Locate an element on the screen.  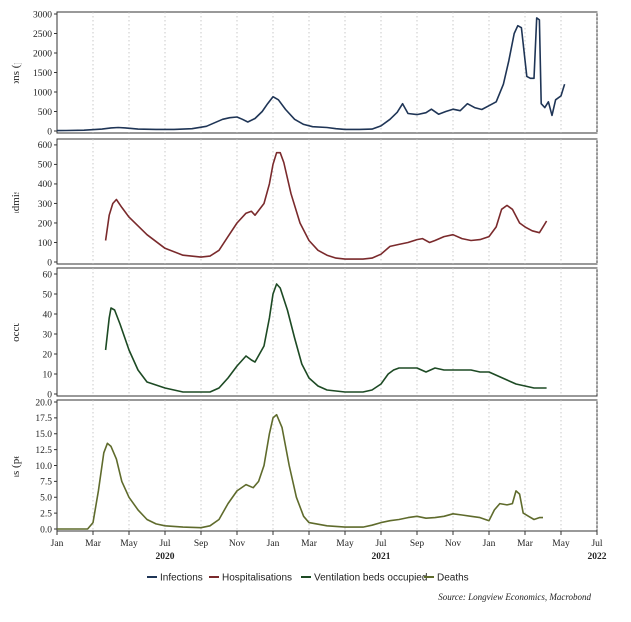
series-line-infections is located at coordinates (311, 74).